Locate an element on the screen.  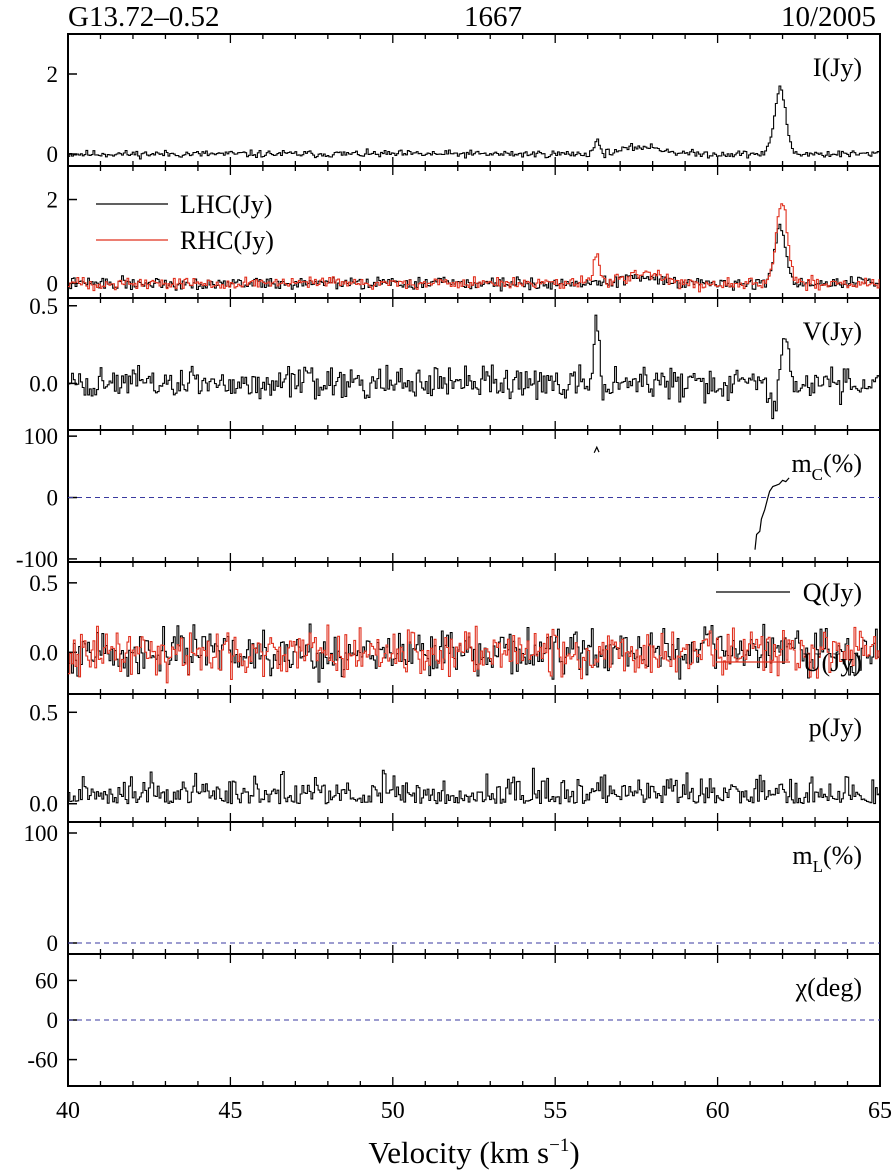
y-tick-label: -100 is located at coordinates (37, 559).